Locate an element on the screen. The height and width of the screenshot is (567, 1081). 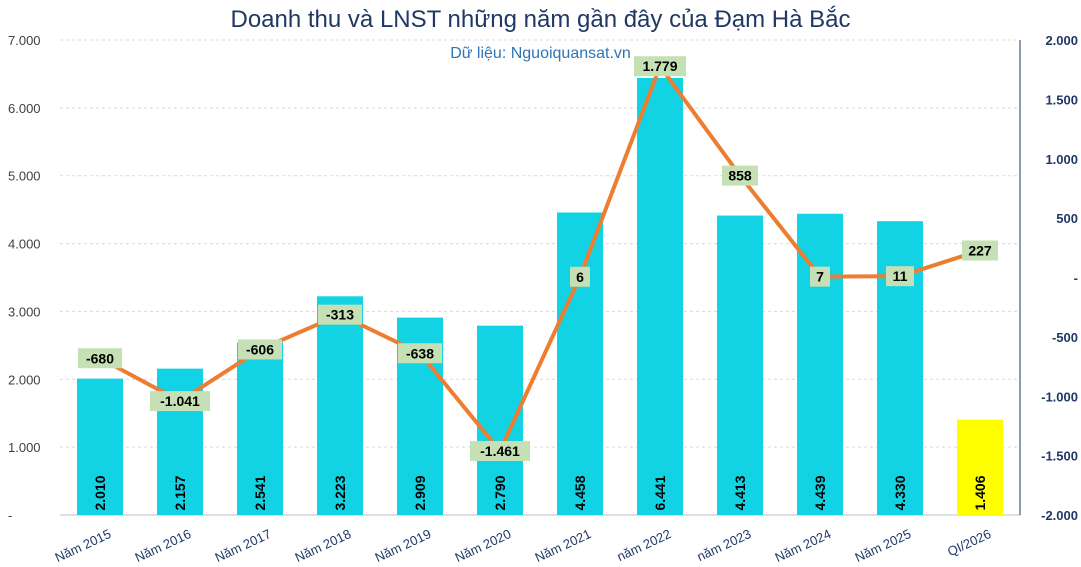
y-left-tick-label: 7.000 is located at coordinates (24, 40).